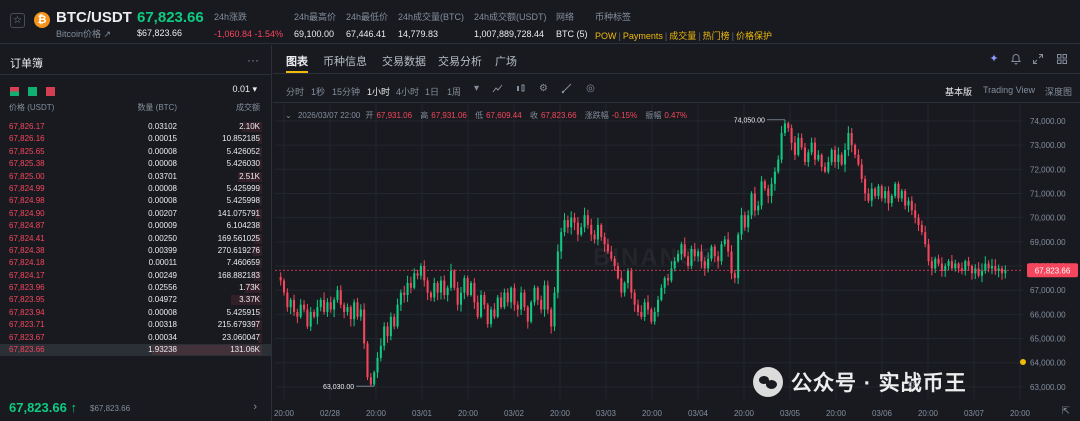 Image resolution: width=1080 pixels, height=421 pixels. What do you see at coordinates (136, 350) in the screenshot?
I see `order-book-row: 67,823.66 1.93238 131.06K` at bounding box center [136, 350].